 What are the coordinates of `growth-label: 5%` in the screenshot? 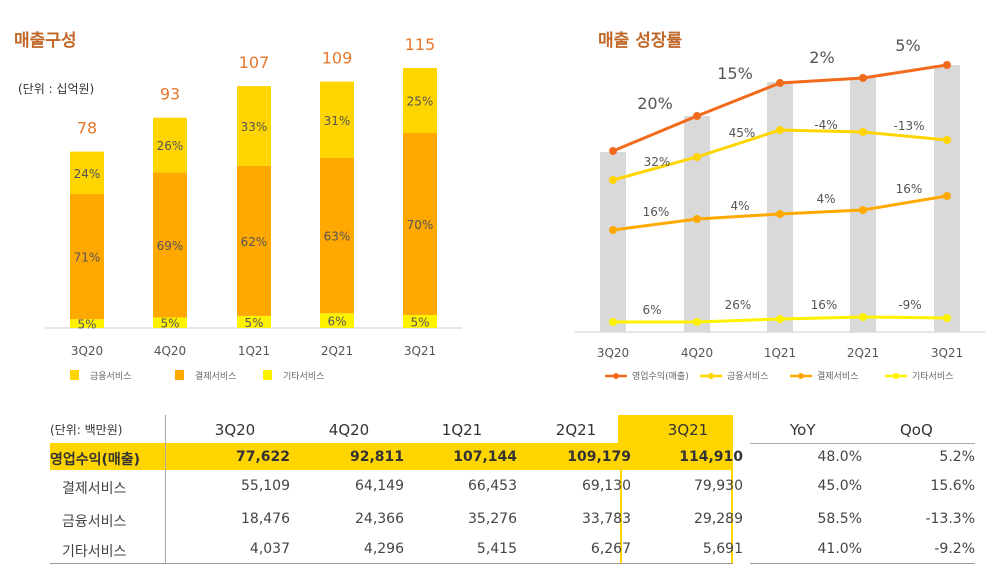 It's located at (907, 45).